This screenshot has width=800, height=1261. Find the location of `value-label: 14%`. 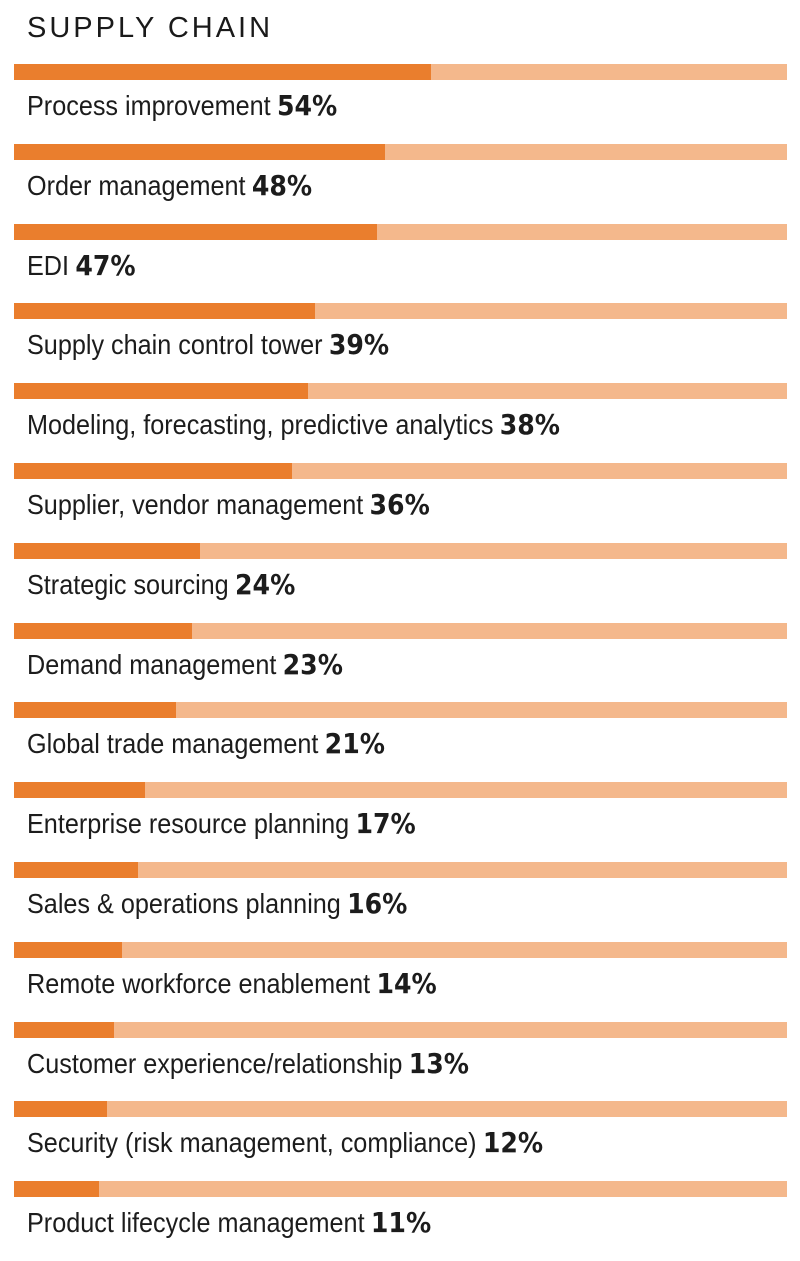

value-label: 14% is located at coordinates (406, 983).